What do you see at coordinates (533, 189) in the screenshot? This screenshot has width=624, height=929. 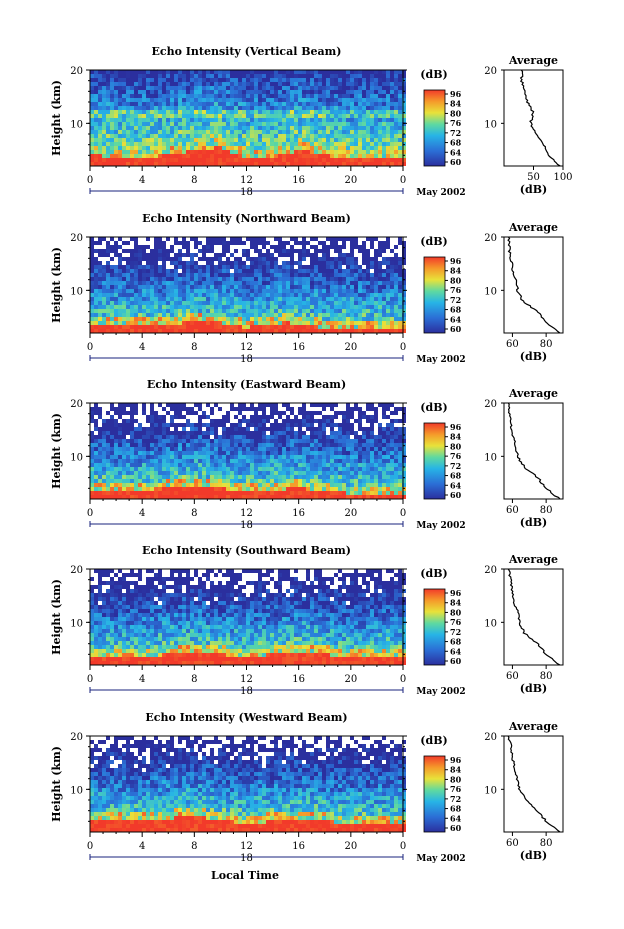 I see `avg-xlabel: (dB)` at bounding box center [533, 189].